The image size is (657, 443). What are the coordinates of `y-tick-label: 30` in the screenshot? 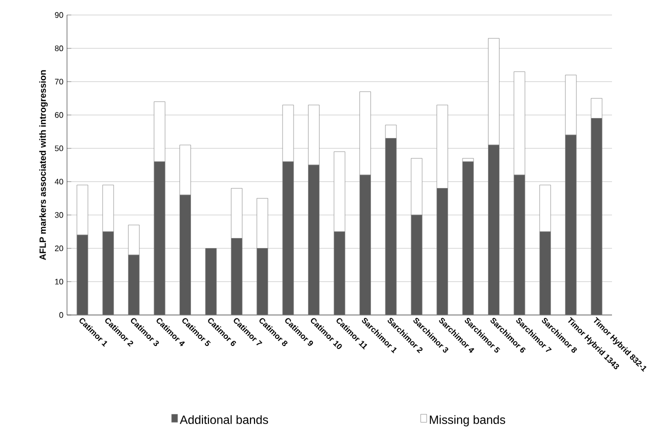 It's located at (59, 215).